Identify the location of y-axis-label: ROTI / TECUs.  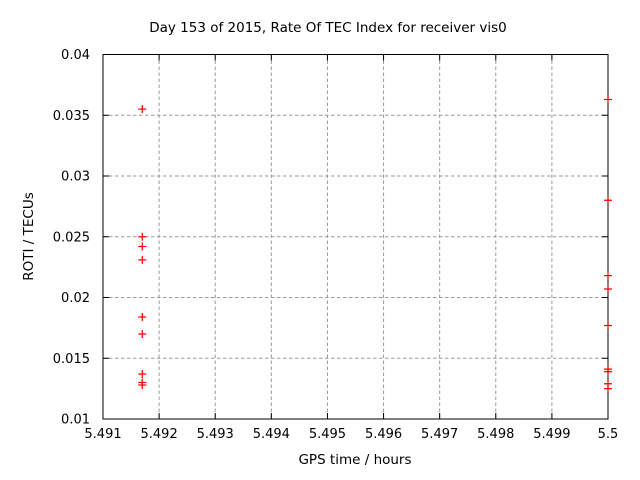
(29, 236).